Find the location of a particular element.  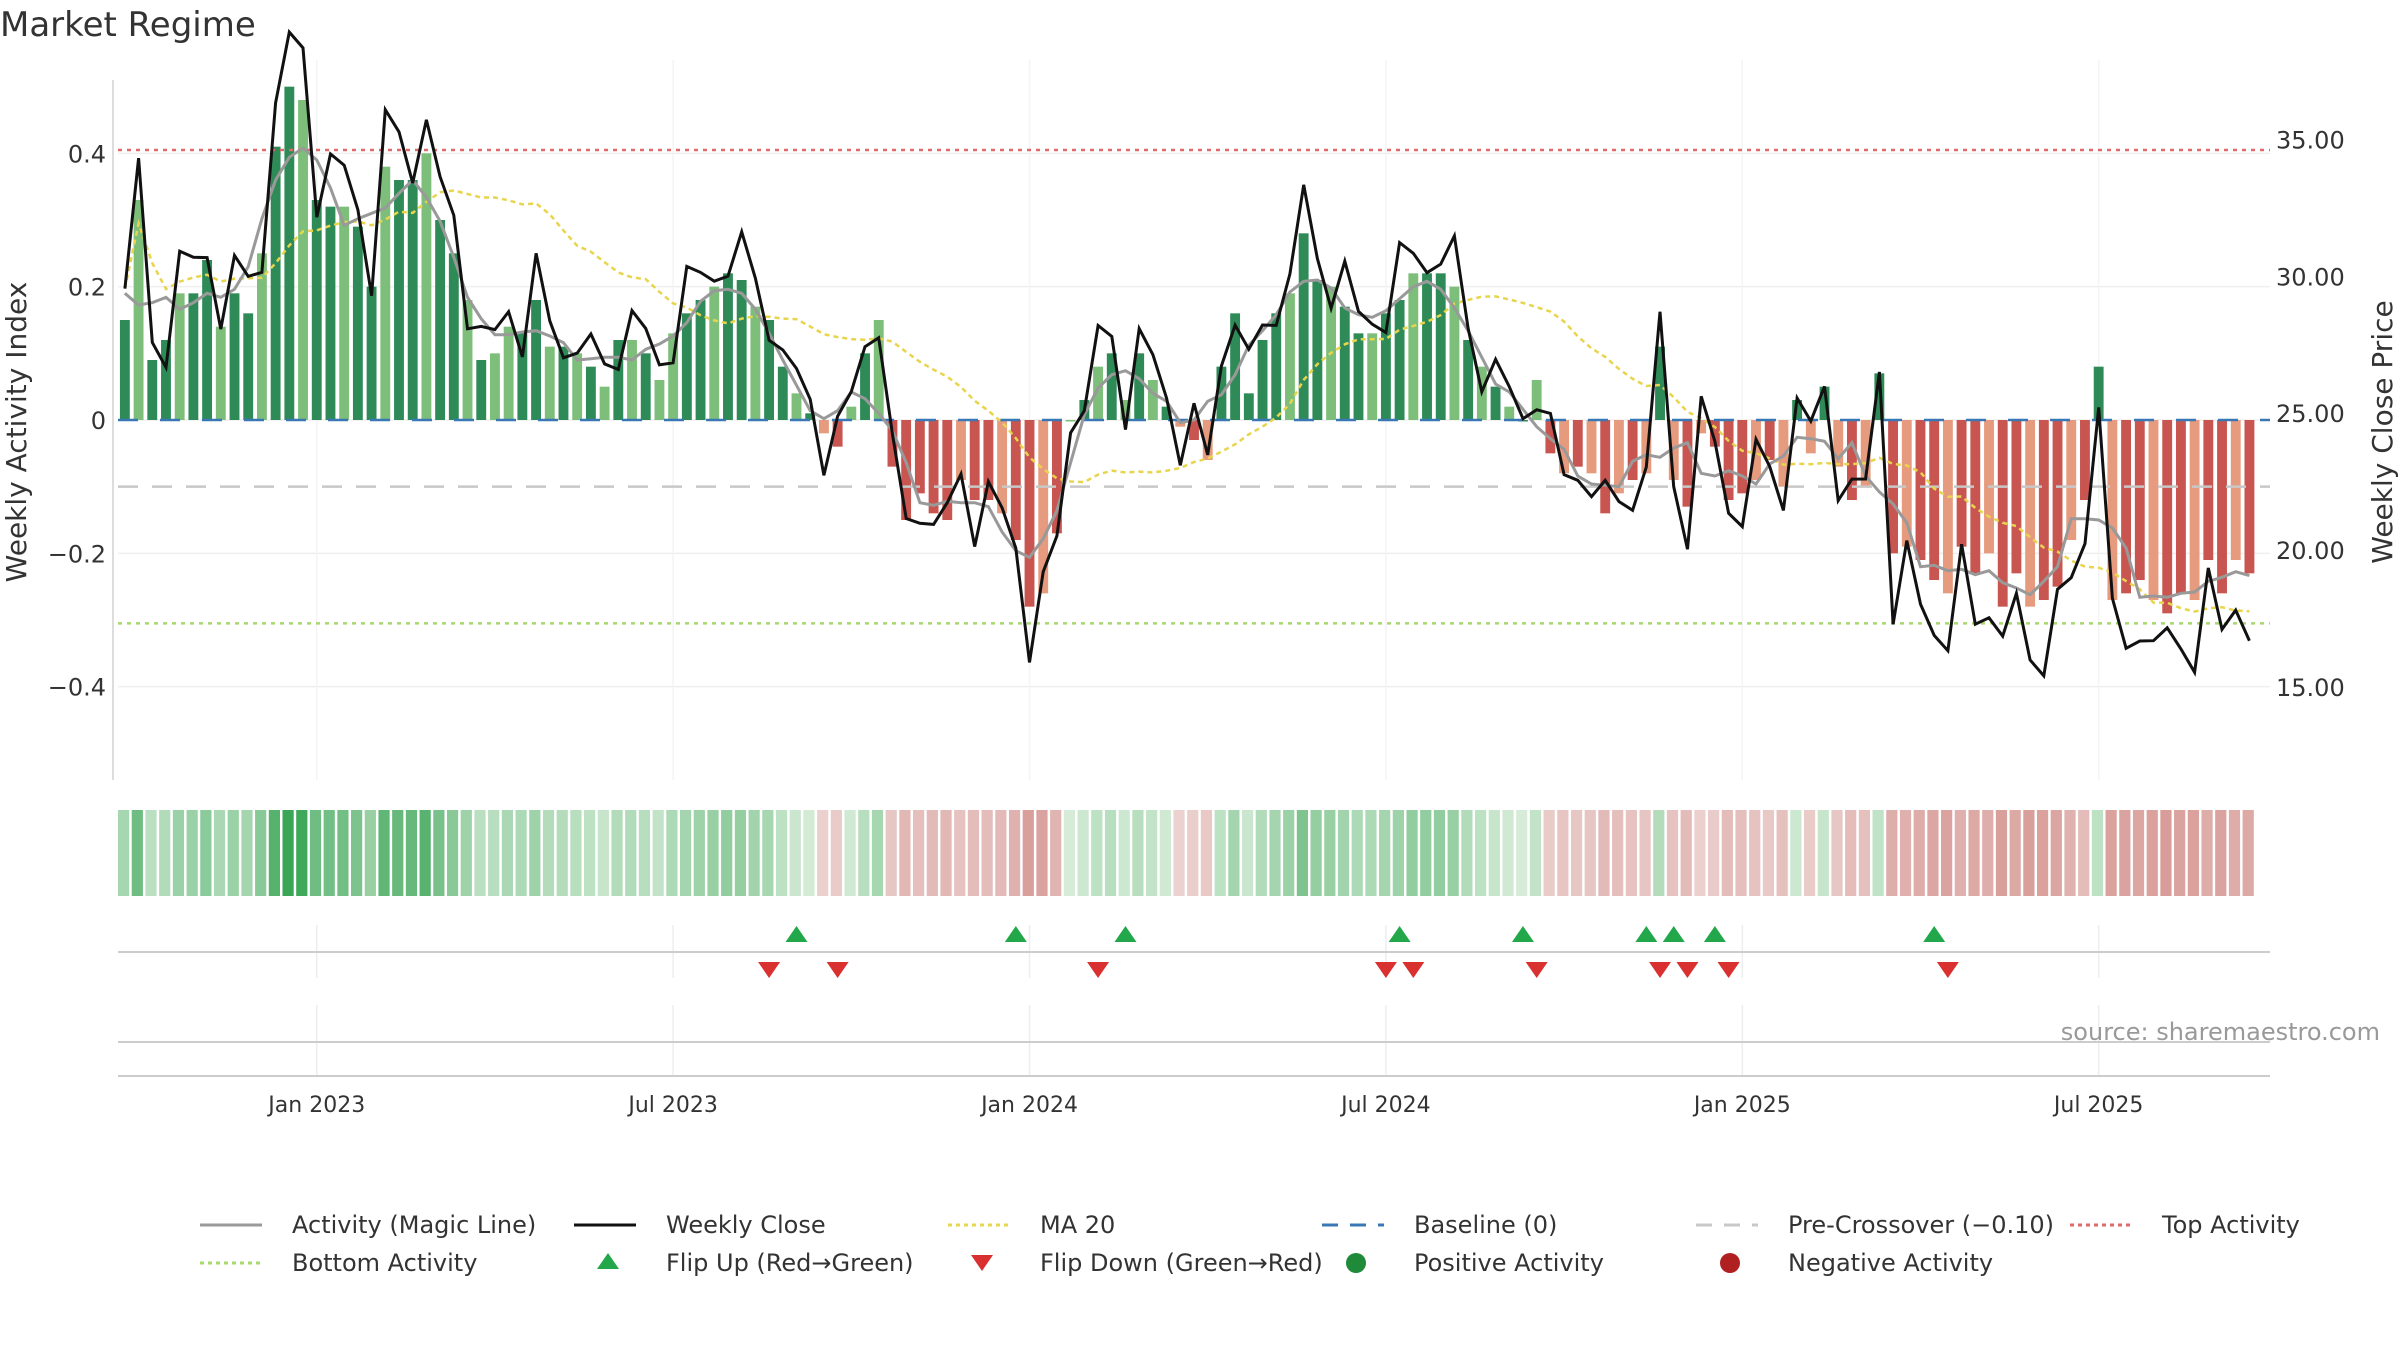

y-axis-label: Weekly Activity Index is located at coordinates (16, 432).